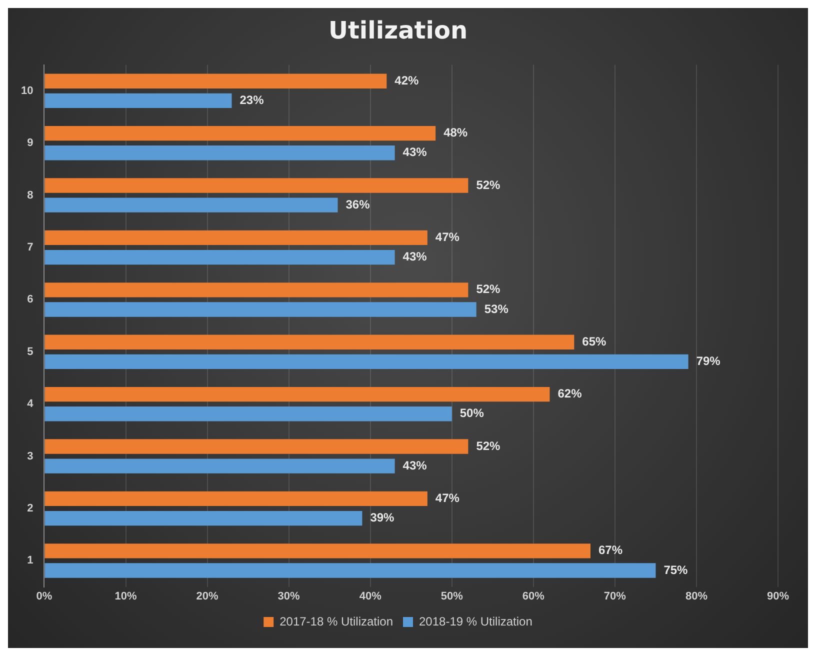 The height and width of the screenshot is (660, 822). I want to click on data-label: 75%, so click(676, 569).